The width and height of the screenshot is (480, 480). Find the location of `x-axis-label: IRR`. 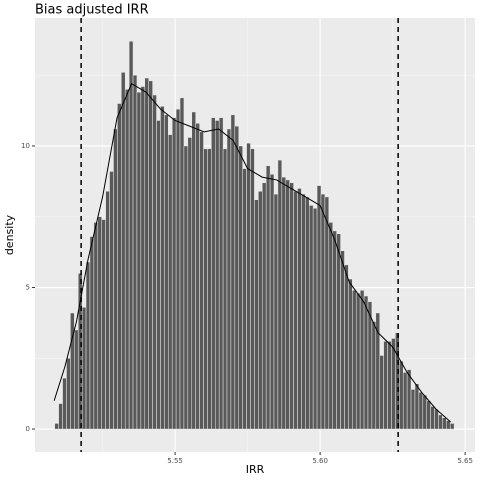

x-axis-label: IRR is located at coordinates (255, 469).